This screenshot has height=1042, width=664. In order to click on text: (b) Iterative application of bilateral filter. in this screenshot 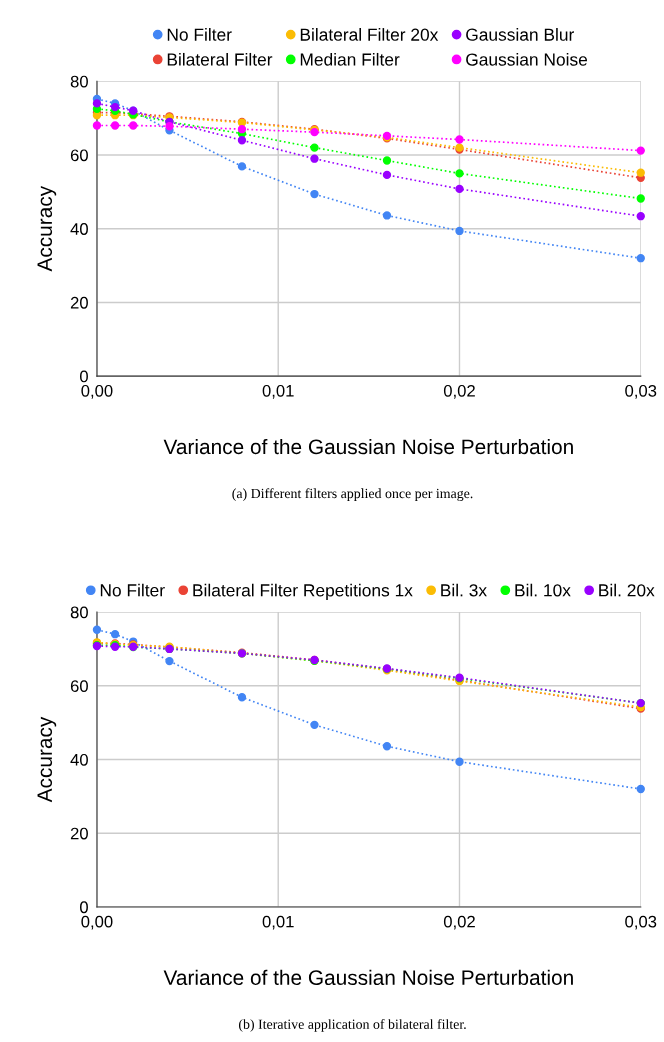, I will do `click(352, 1025)`.